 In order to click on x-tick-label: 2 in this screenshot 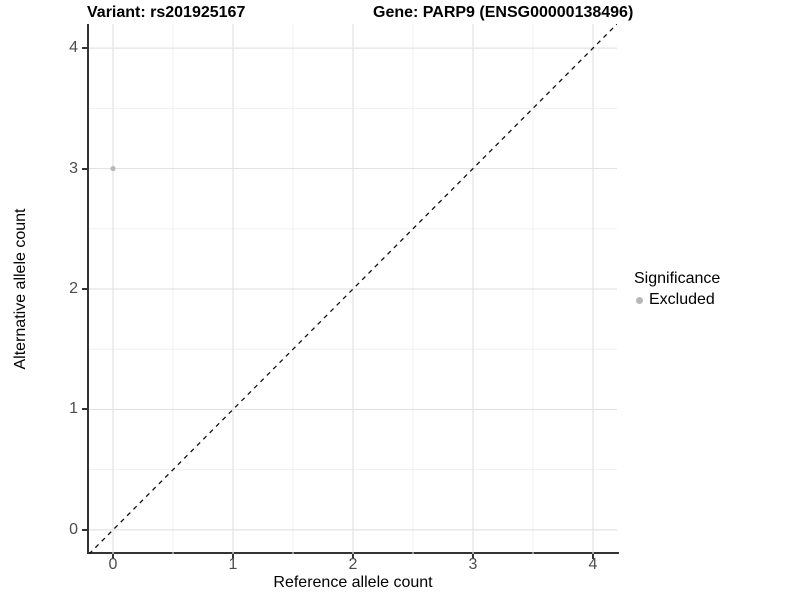, I will do `click(353, 564)`.